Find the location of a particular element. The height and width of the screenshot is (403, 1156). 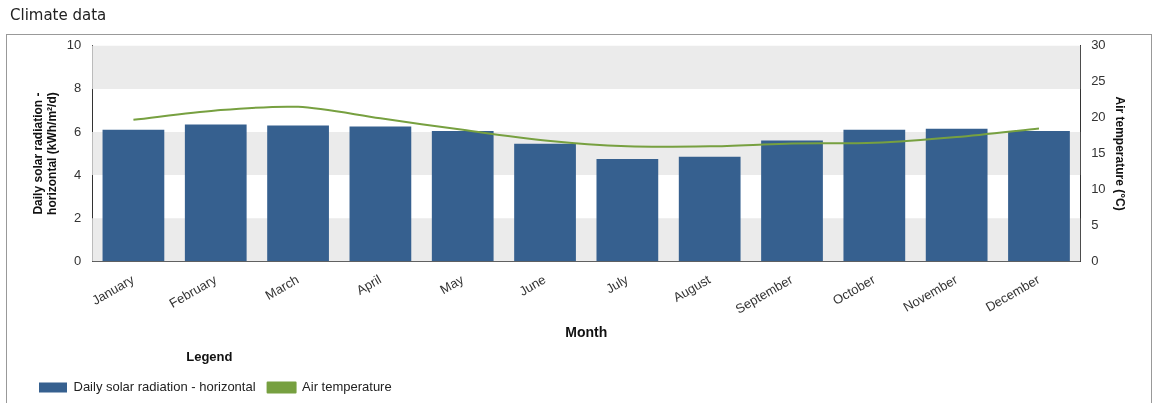

y-axis-title: Daily solar radiation - horizontal (kWh/m²/d) is located at coordinates (44, 153).